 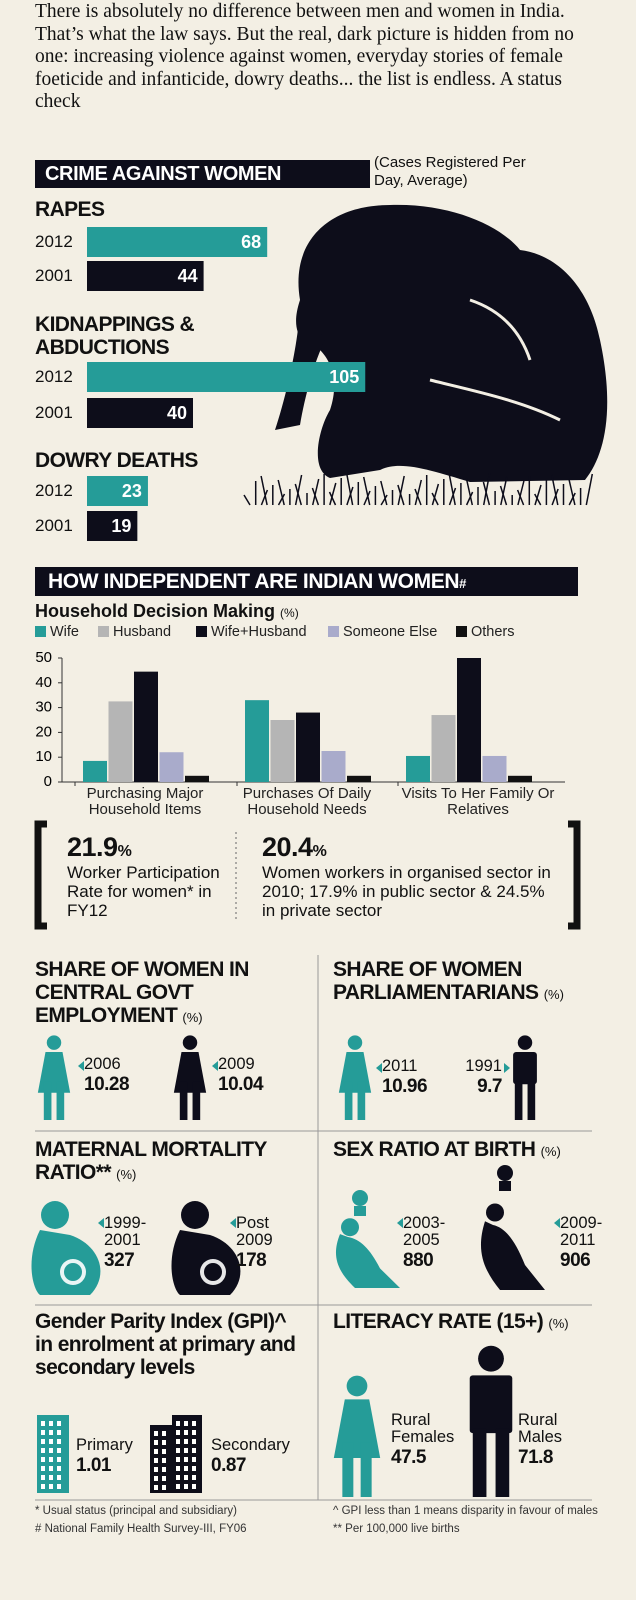 I want to click on data-label: 19, so click(x=121, y=526).